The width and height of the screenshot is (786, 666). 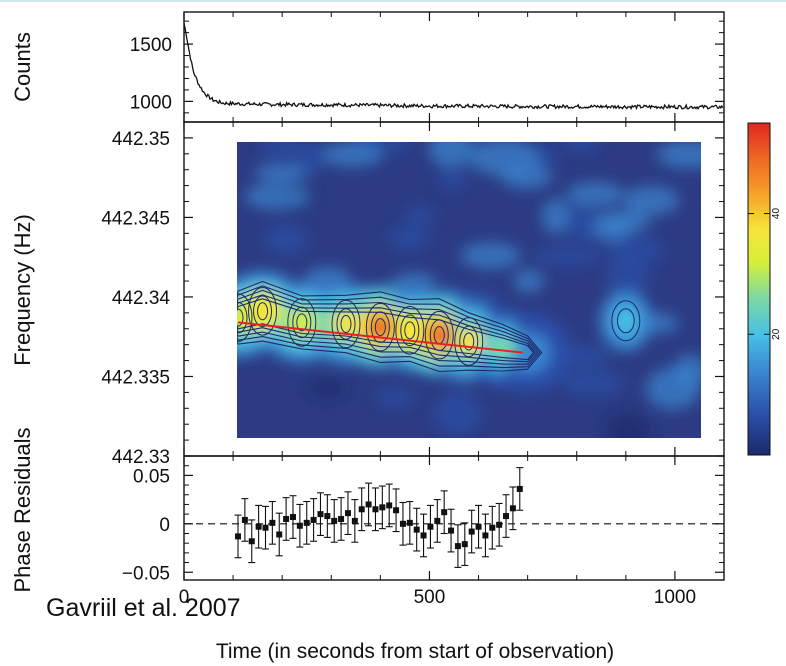 What do you see at coordinates (143, 608) in the screenshot?
I see `citation-credit: Gavriil et al. 2007` at bounding box center [143, 608].